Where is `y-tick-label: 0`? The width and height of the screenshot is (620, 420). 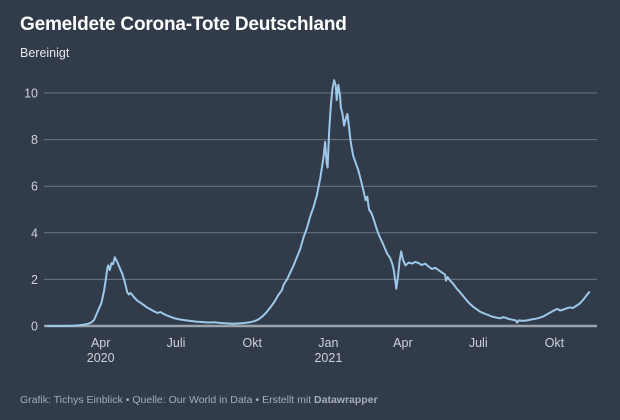
y-tick-label: 0 is located at coordinates (34, 327).